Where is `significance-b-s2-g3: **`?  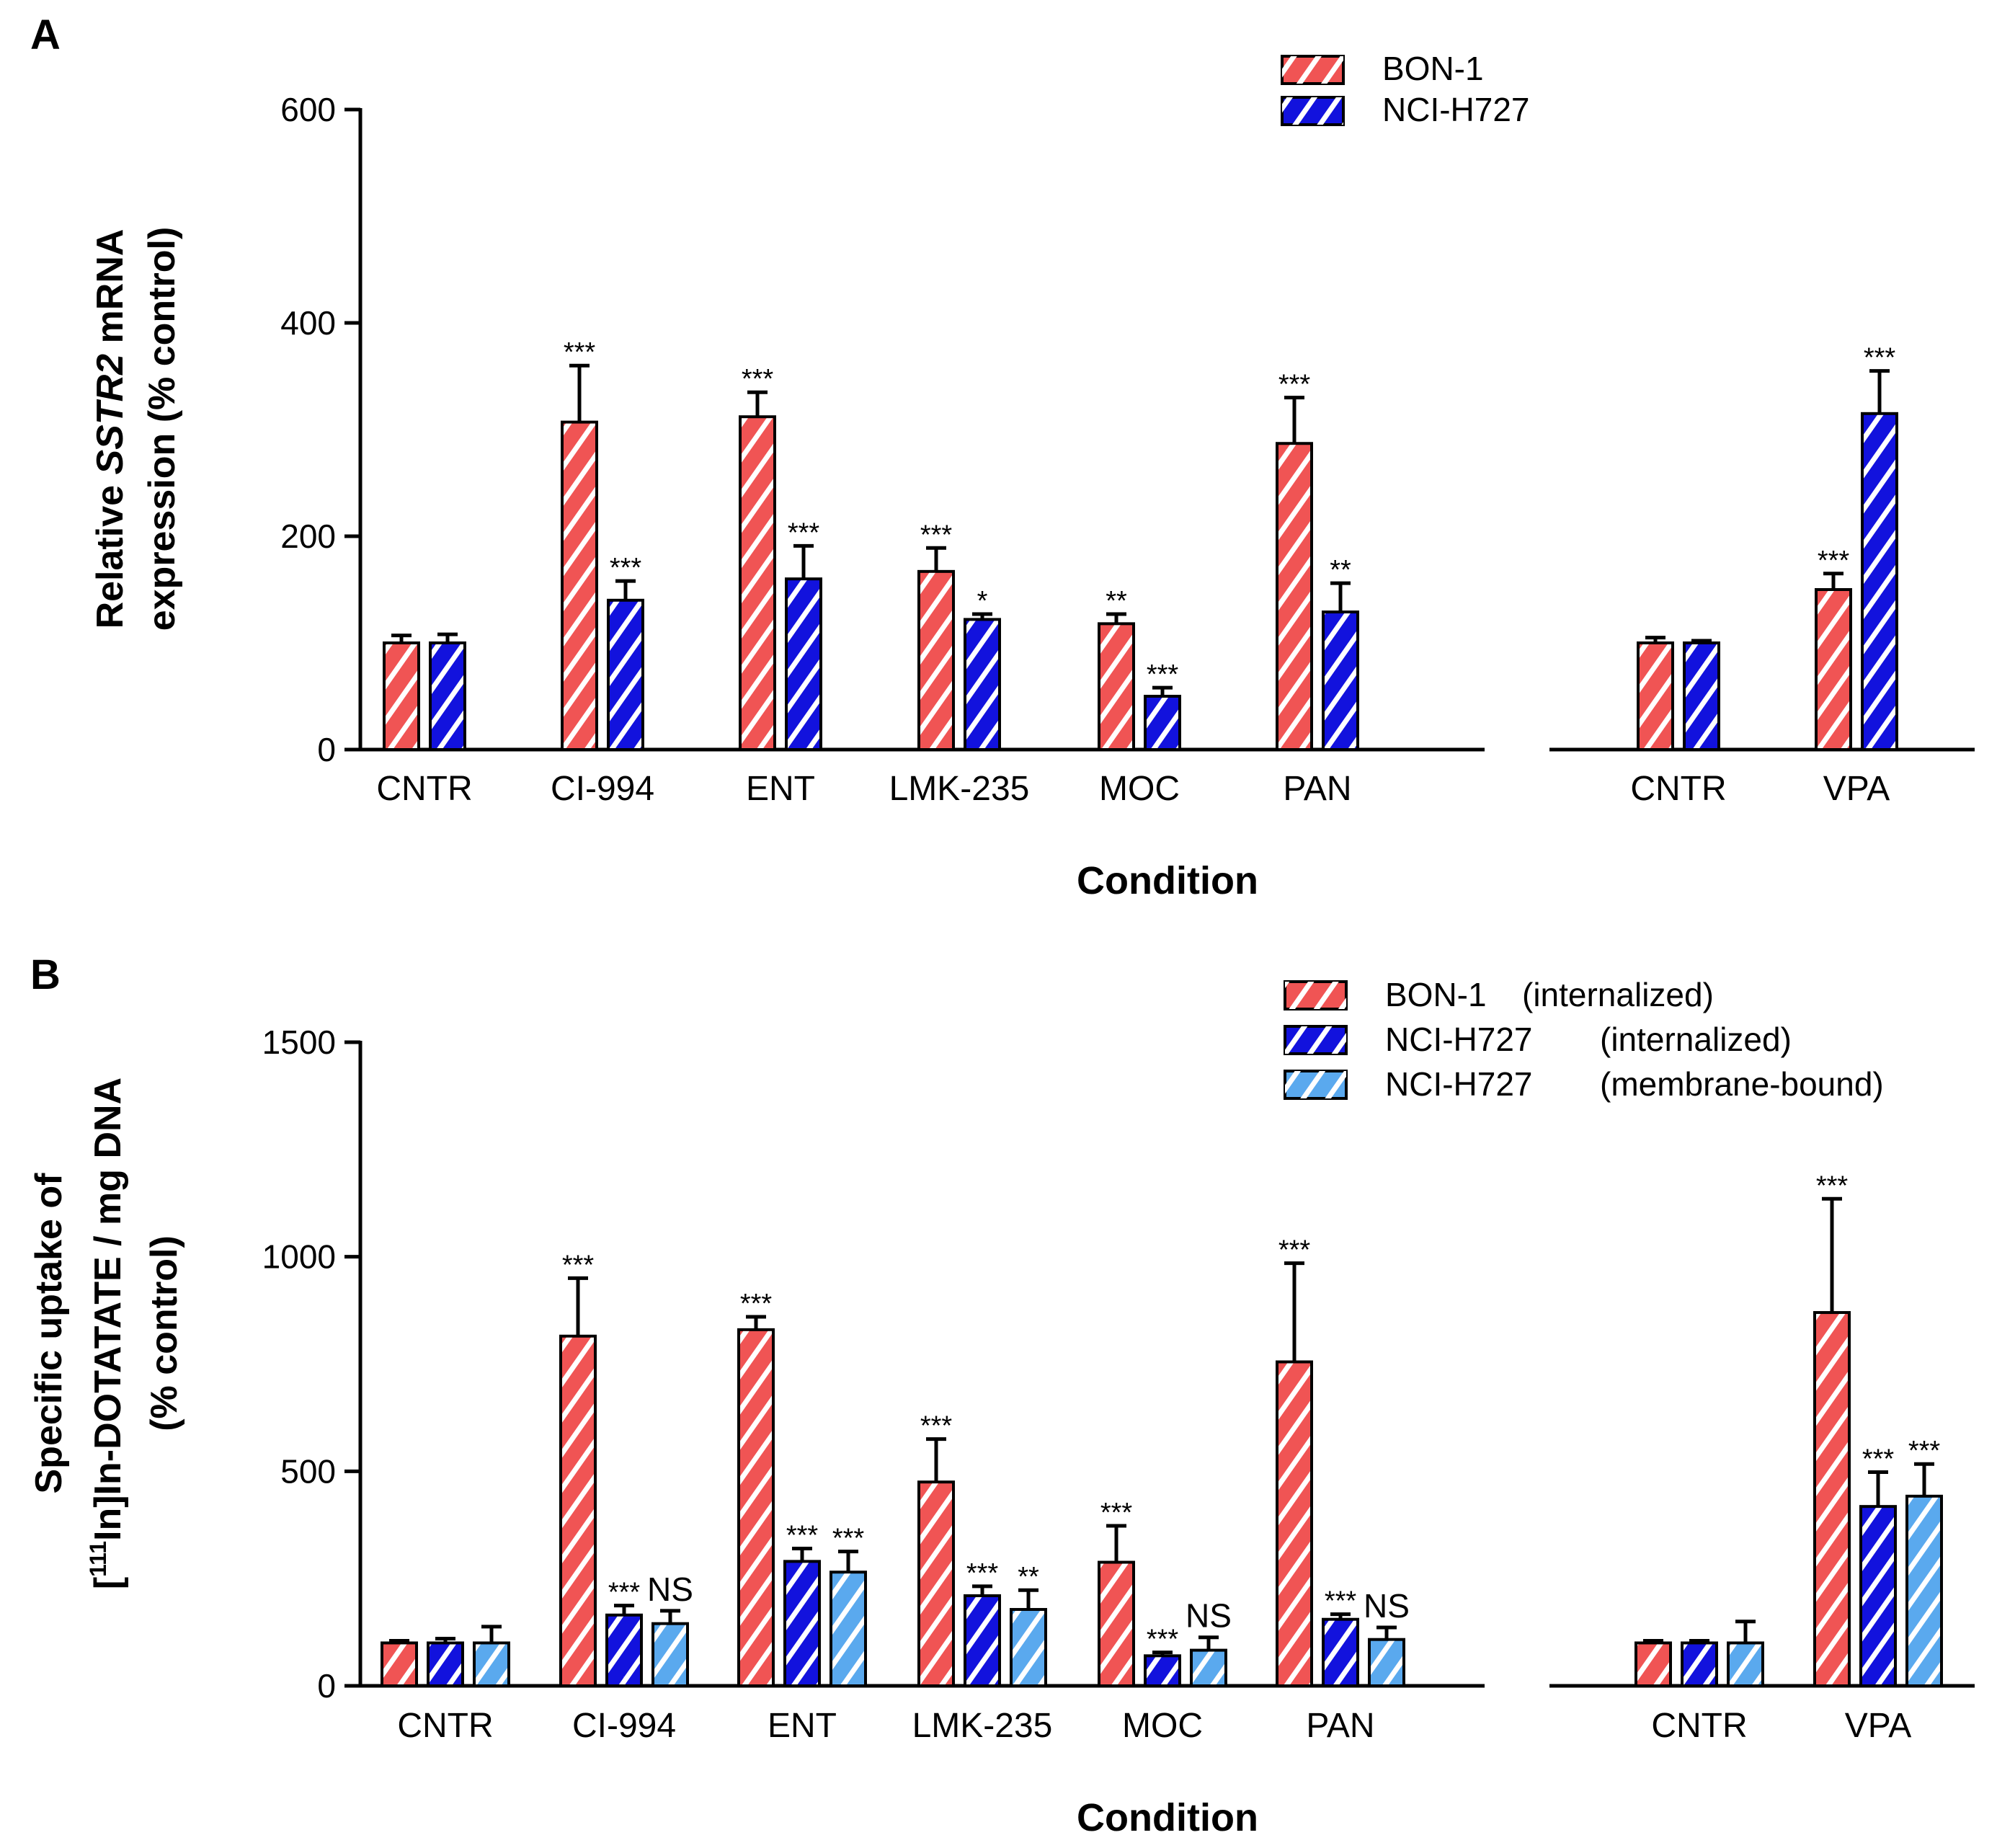 significance-b-s2-g3: ** is located at coordinates (1028, 1577).